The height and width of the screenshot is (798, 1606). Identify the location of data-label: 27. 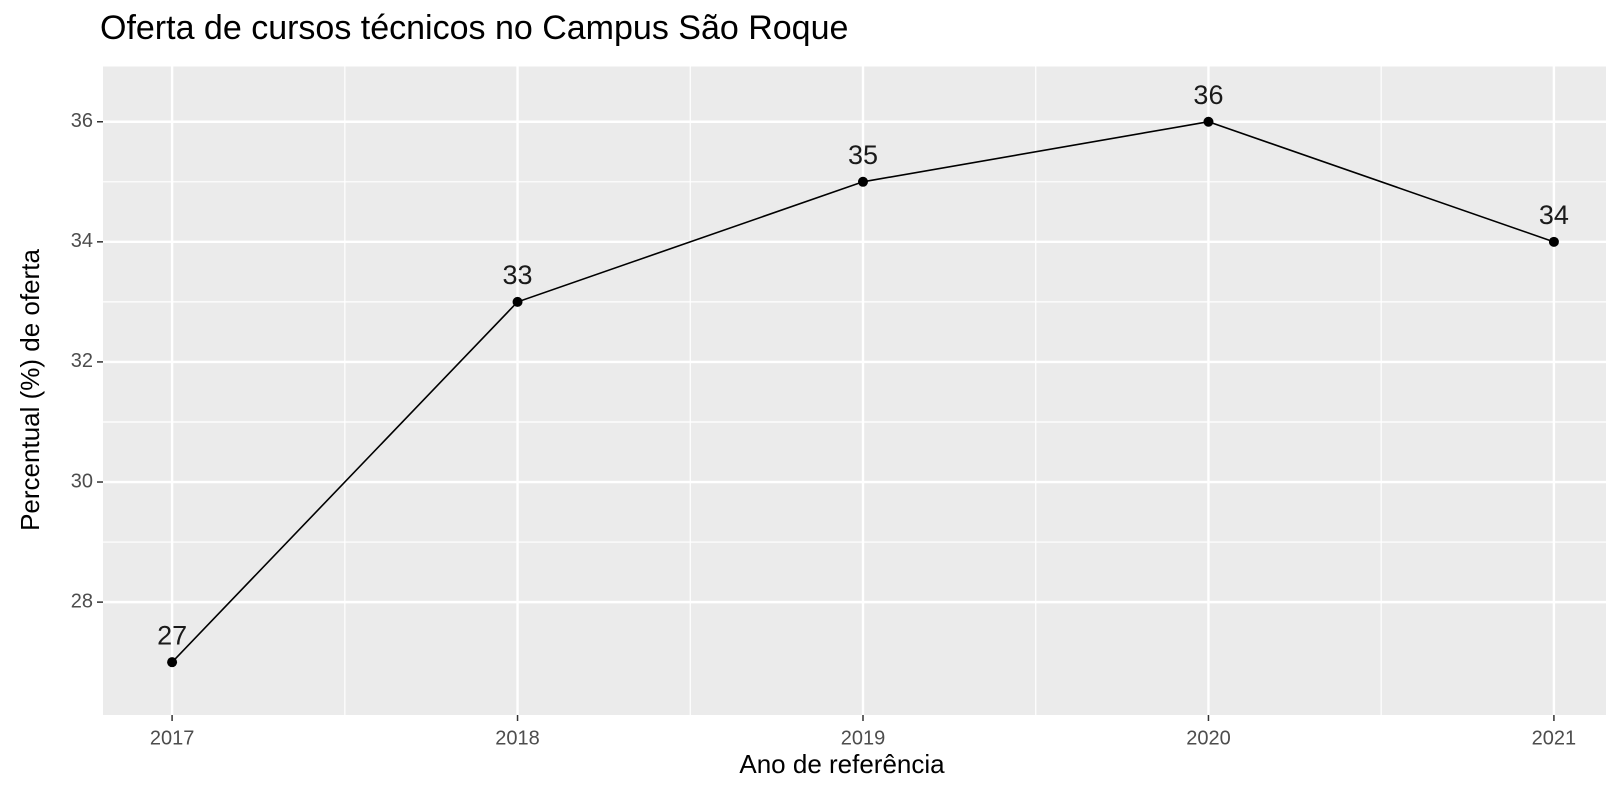
(172, 635).